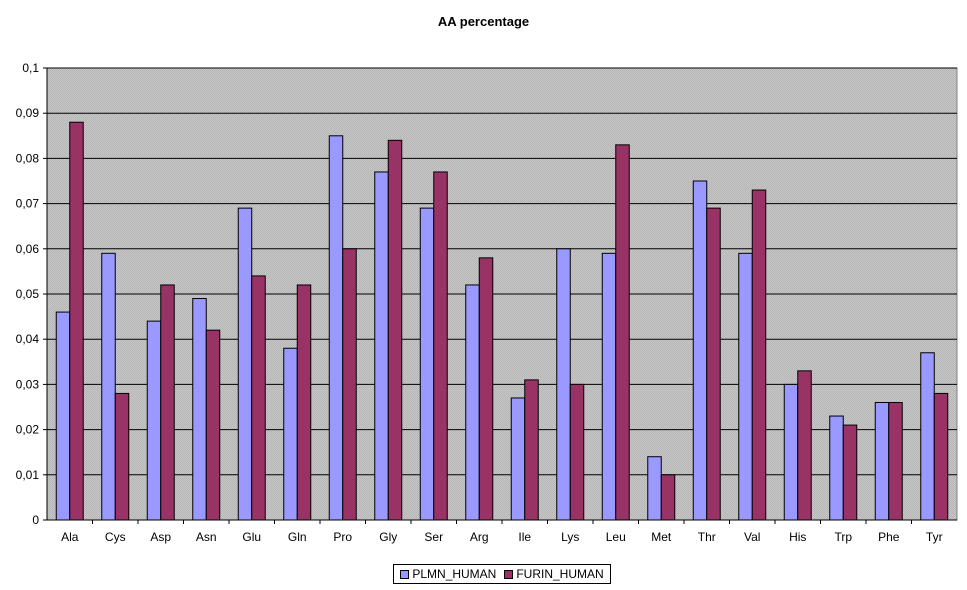  What do you see at coordinates (28, 475) in the screenshot?
I see `y-tick-label: 0,01` at bounding box center [28, 475].